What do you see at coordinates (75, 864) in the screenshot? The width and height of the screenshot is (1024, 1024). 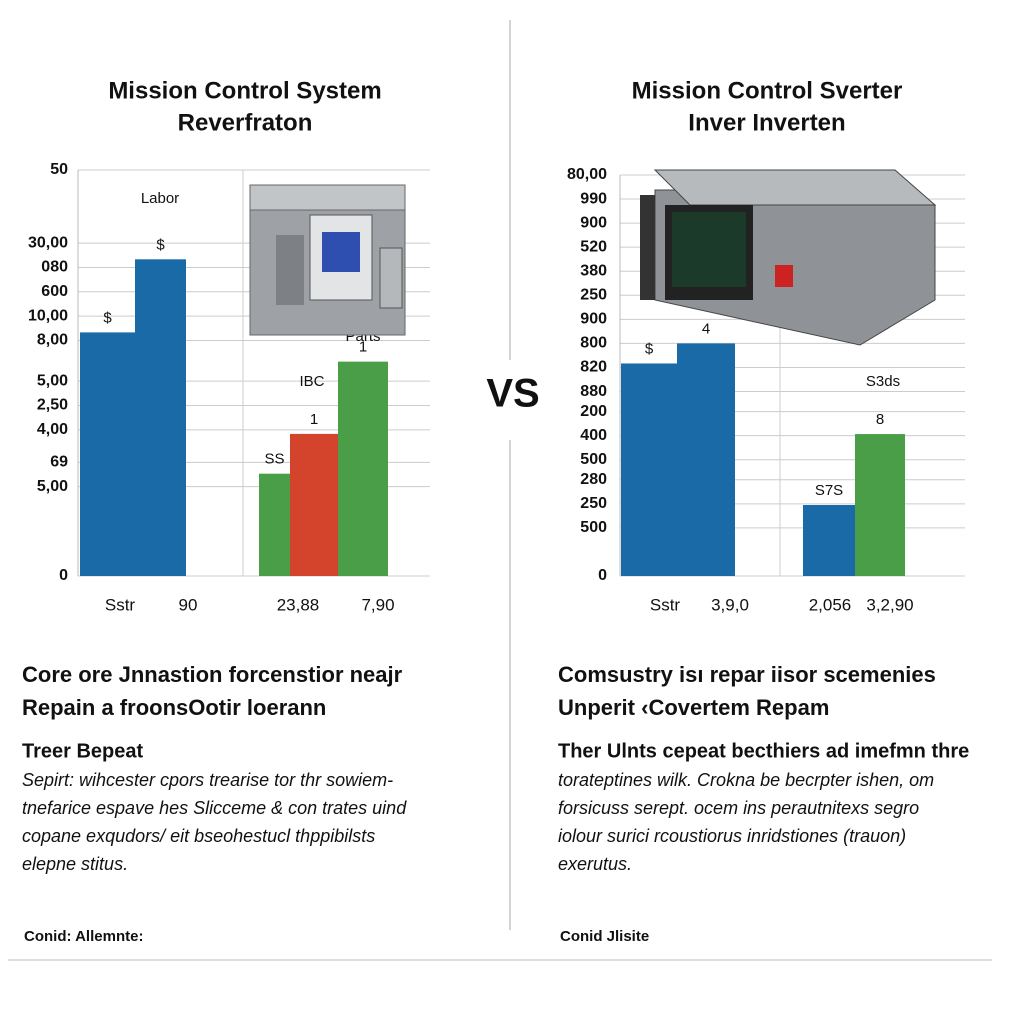 I see `panel-body: elepne stitus.` at bounding box center [75, 864].